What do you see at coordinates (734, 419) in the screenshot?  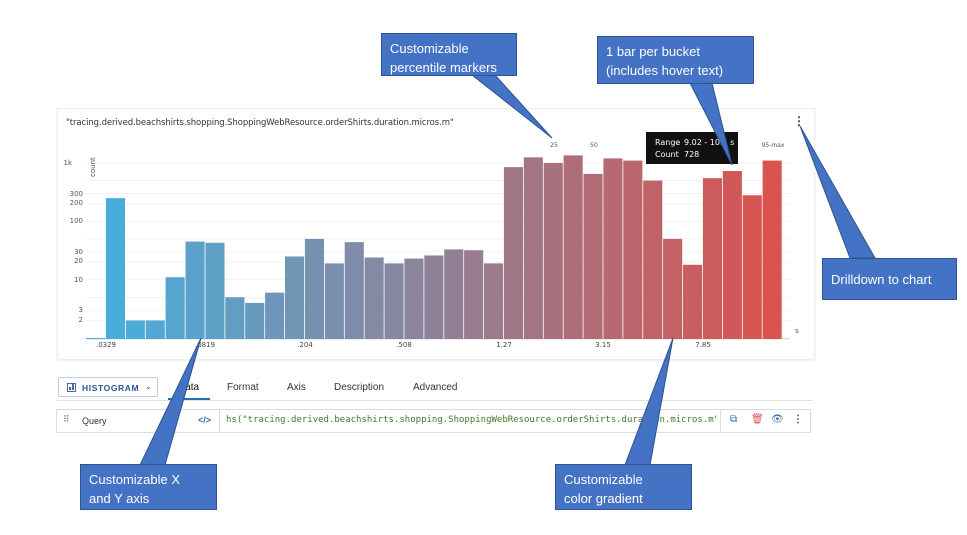 I see `copy-icon: ⧉` at bounding box center [734, 419].